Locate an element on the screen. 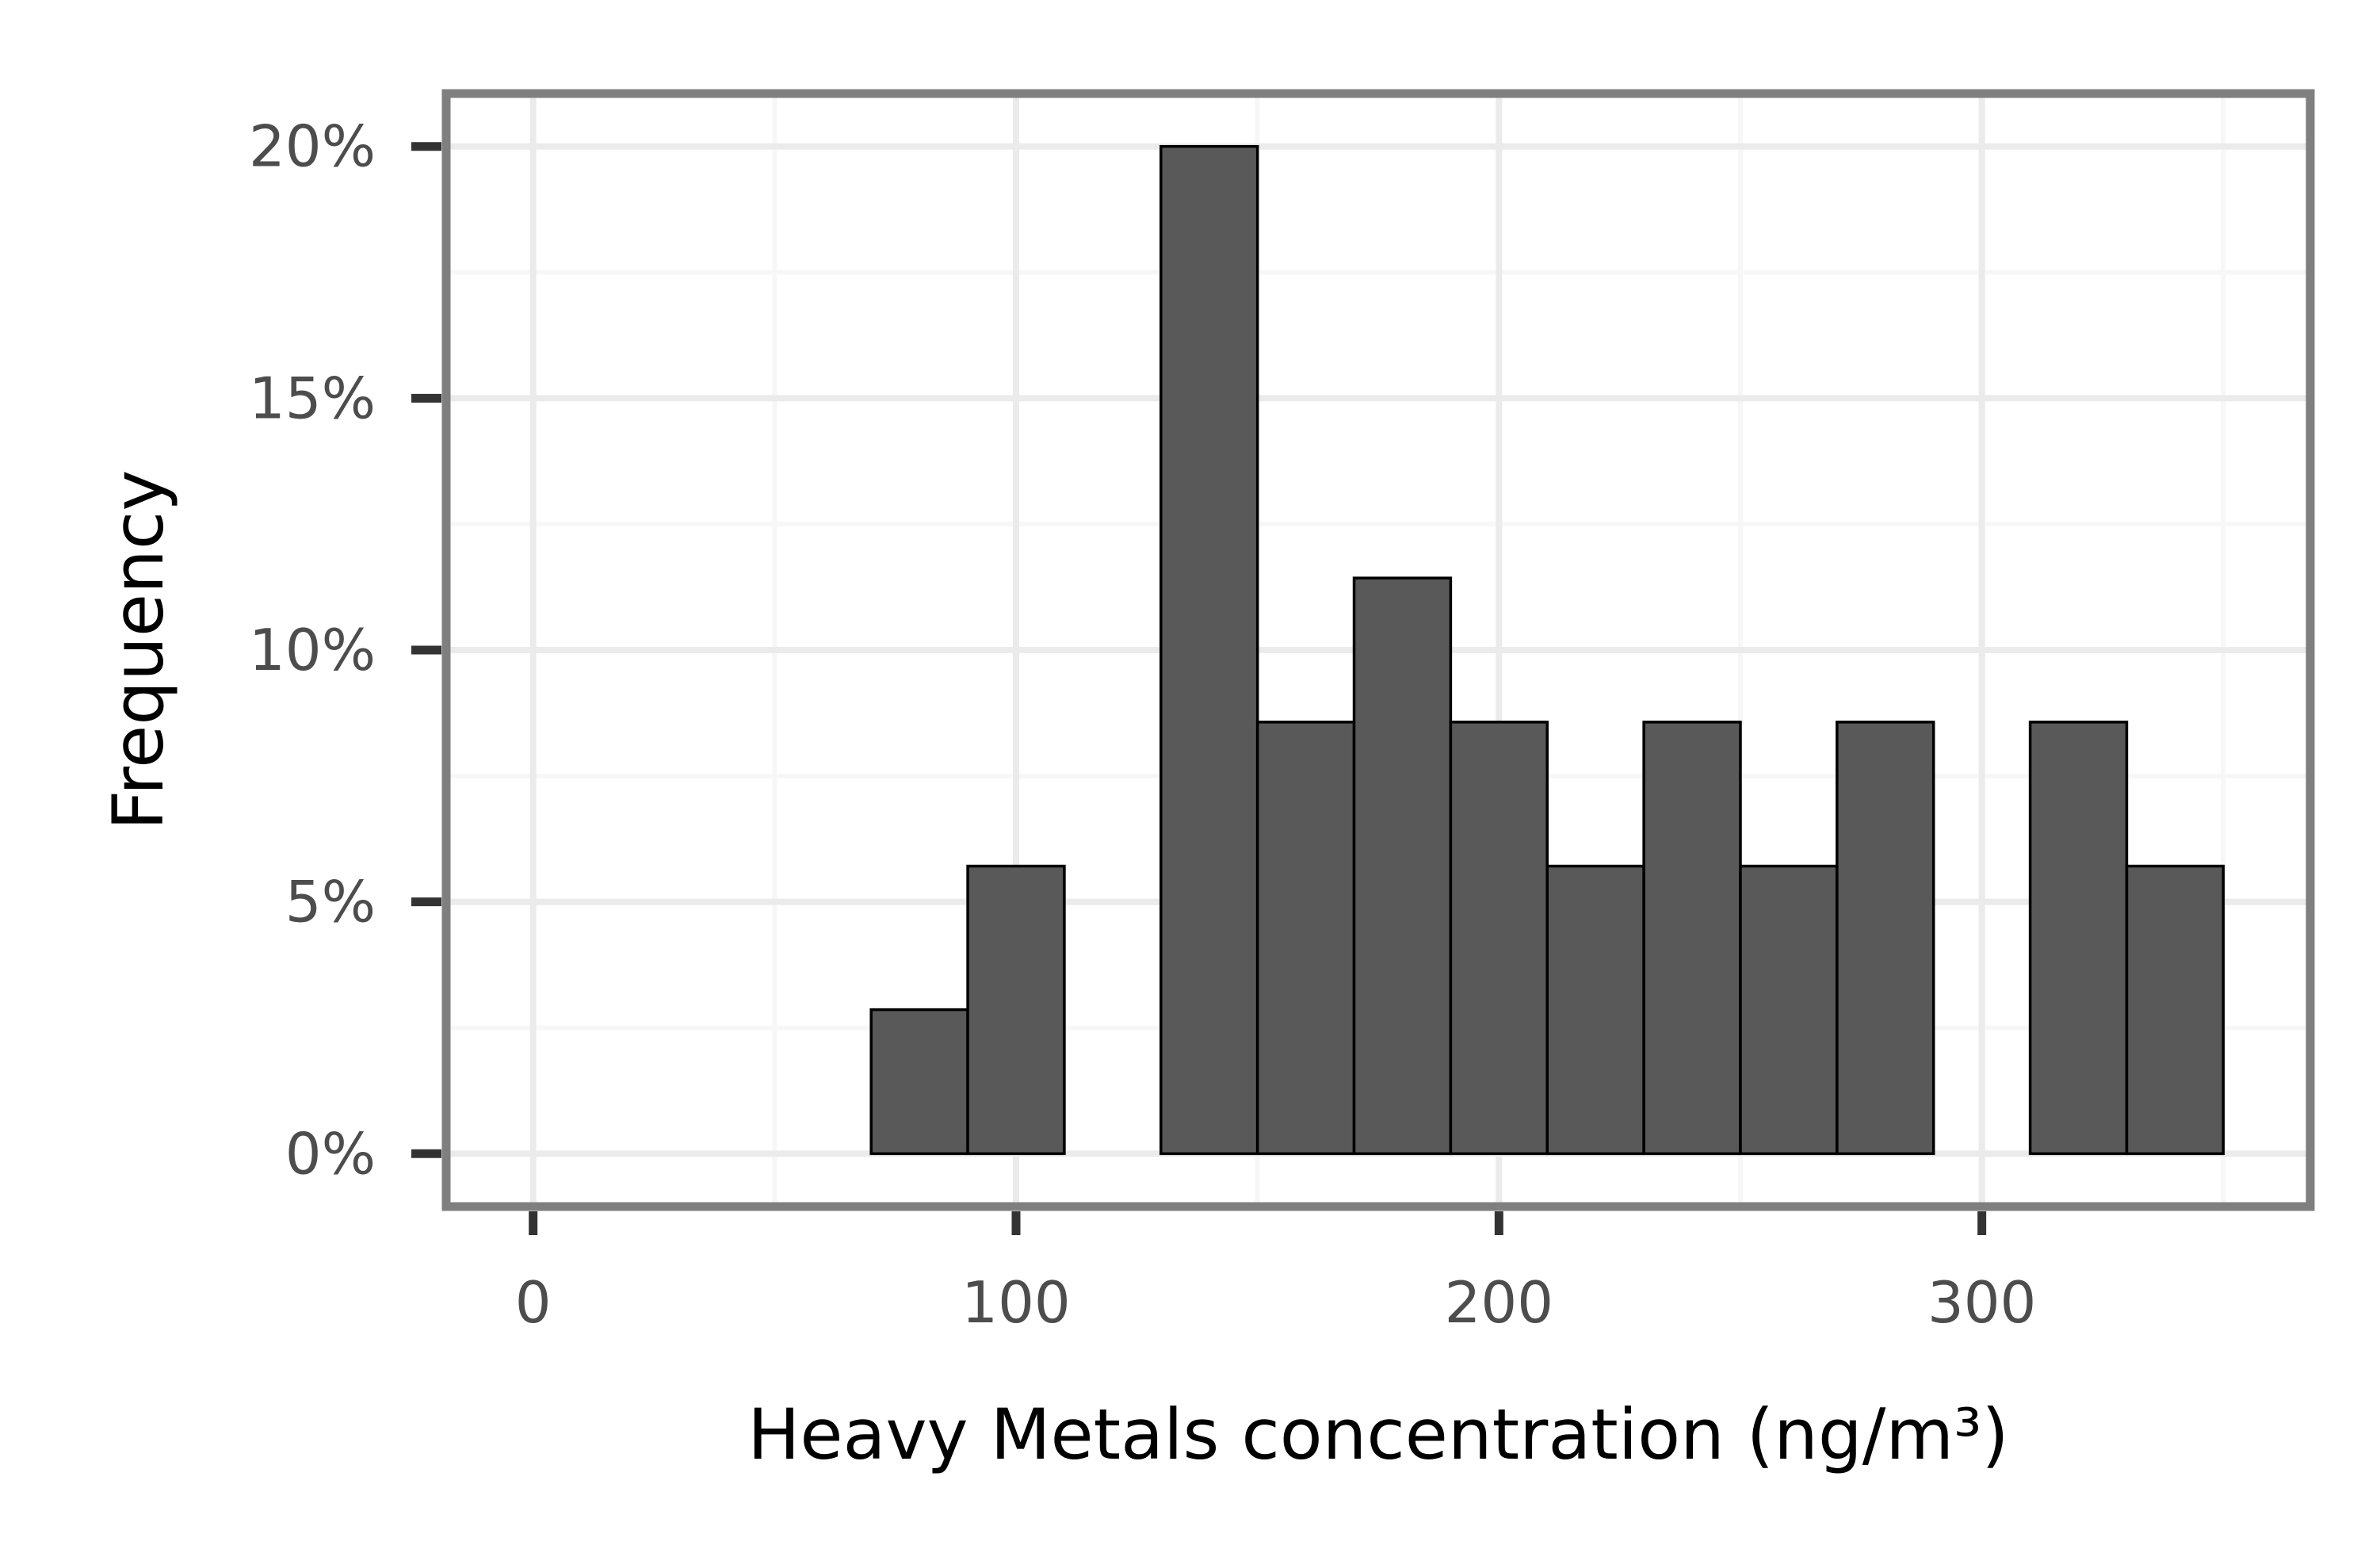 The image size is (2380, 1553). y-tick-label: 10% is located at coordinates (312, 650).